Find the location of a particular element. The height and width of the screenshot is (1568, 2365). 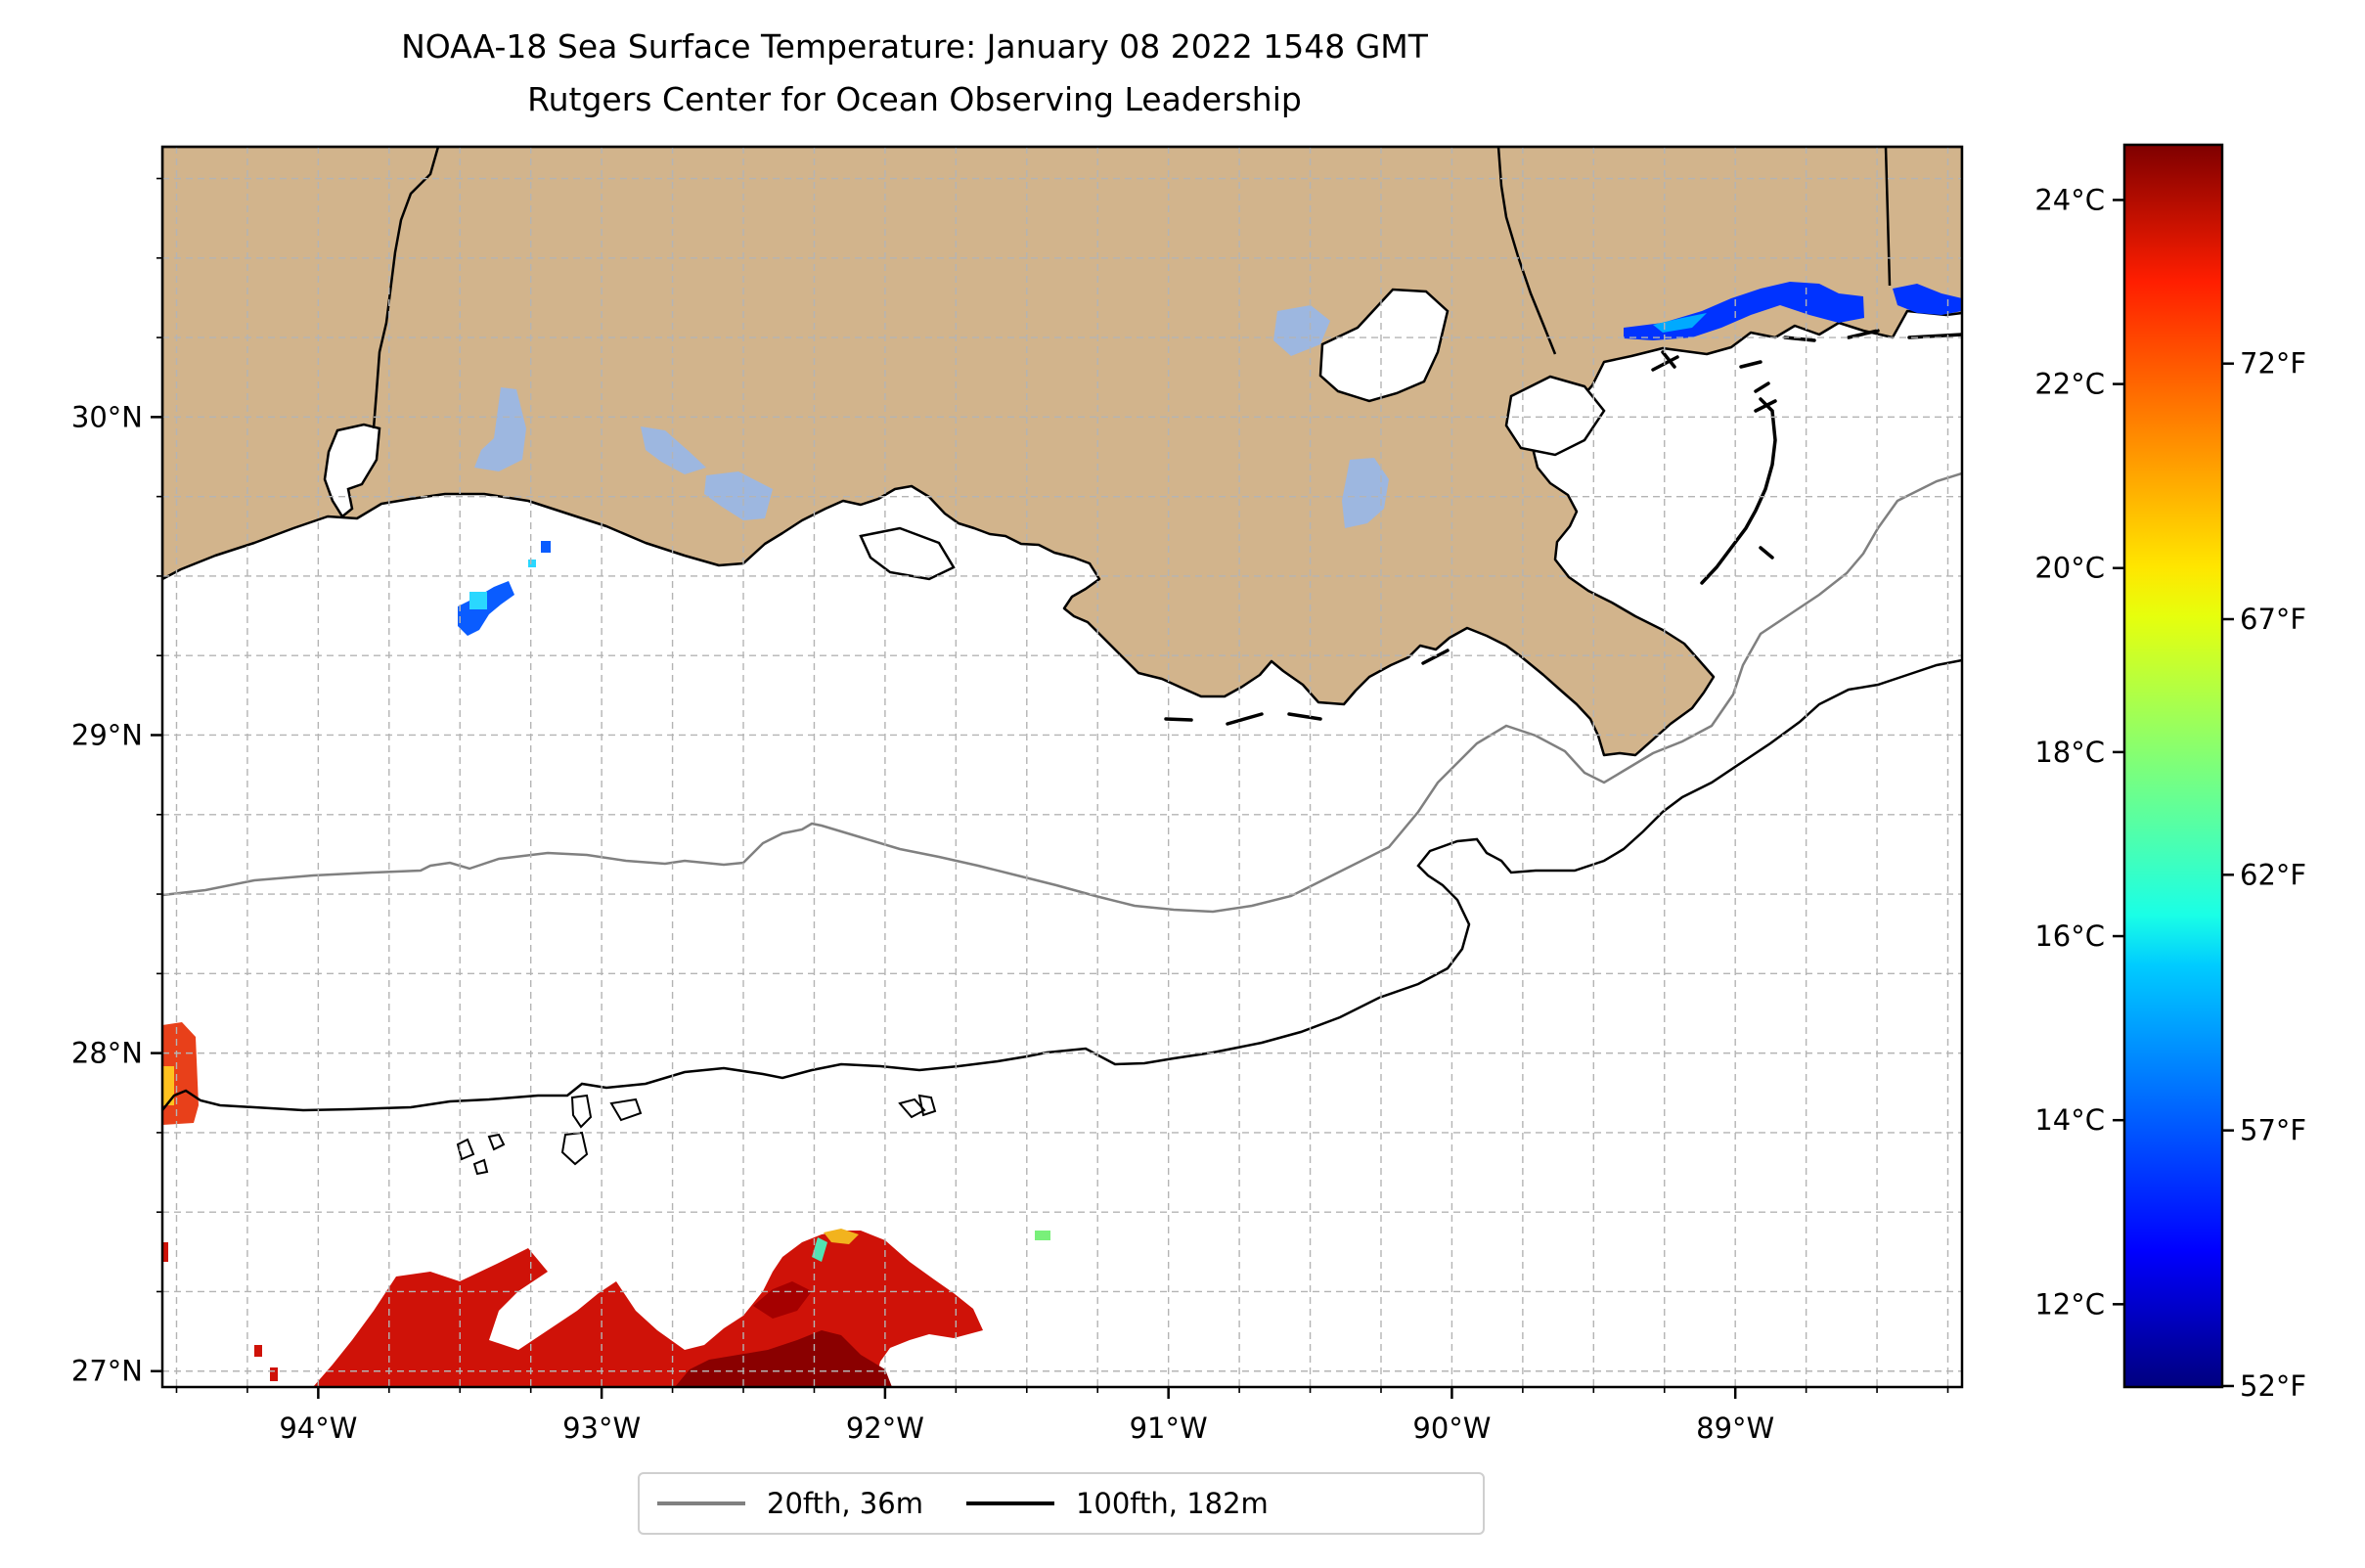

legend-label-20fth: 20fth, 36m is located at coordinates (845, 1503).